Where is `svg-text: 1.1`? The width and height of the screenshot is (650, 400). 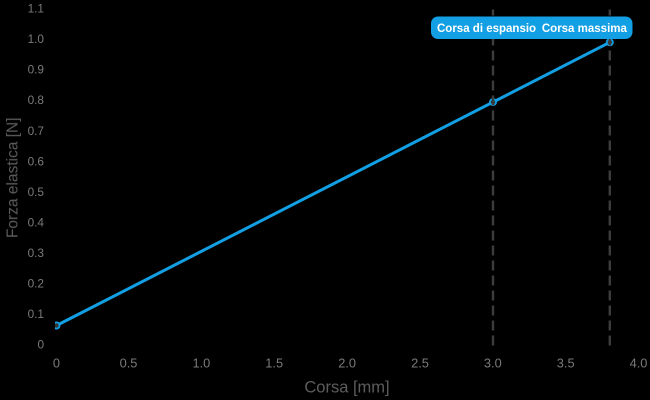 svg-text: 1.1 is located at coordinates (36, 9).